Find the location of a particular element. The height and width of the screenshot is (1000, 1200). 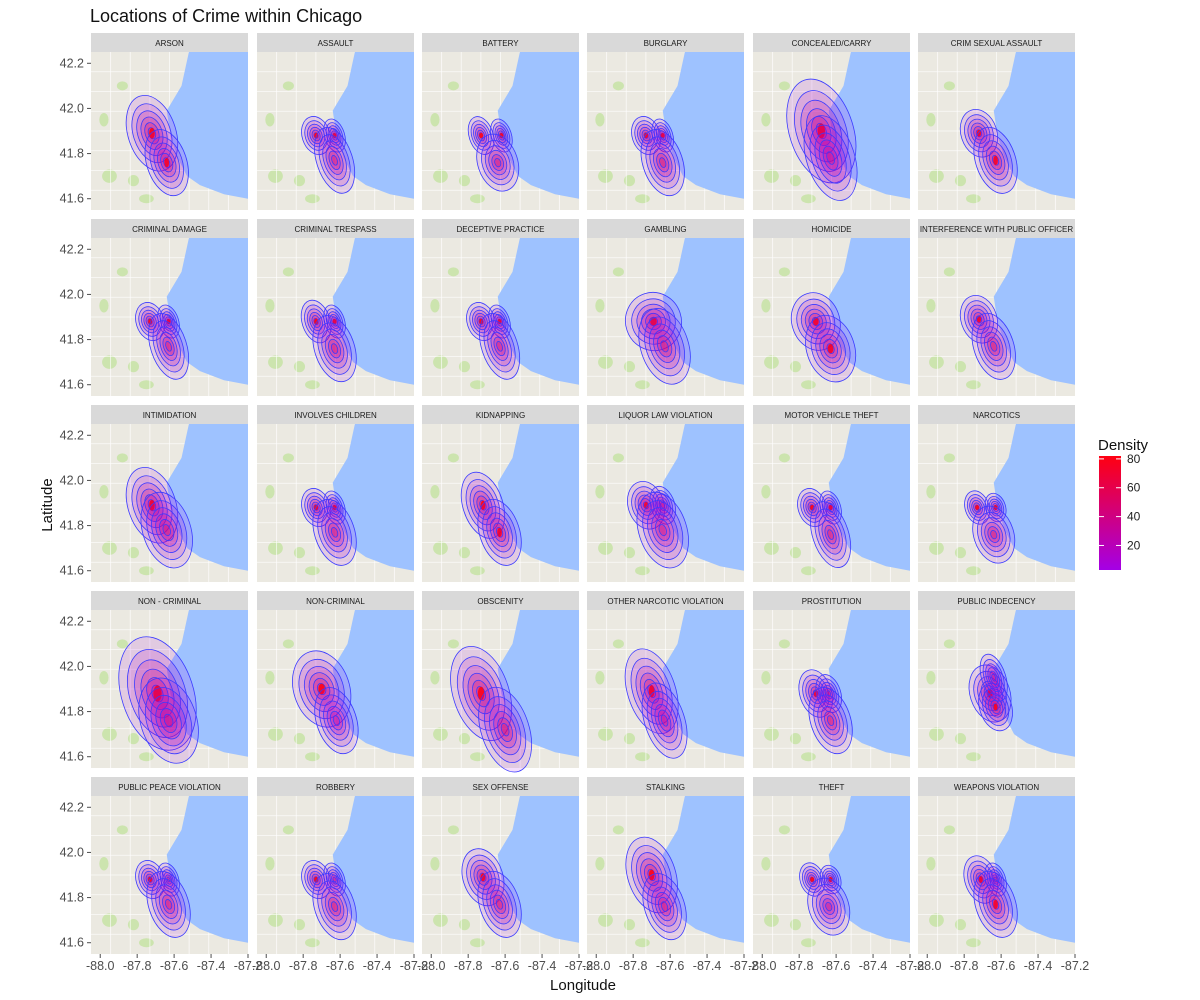

facet-panel: STALKING is located at coordinates (665, 865).